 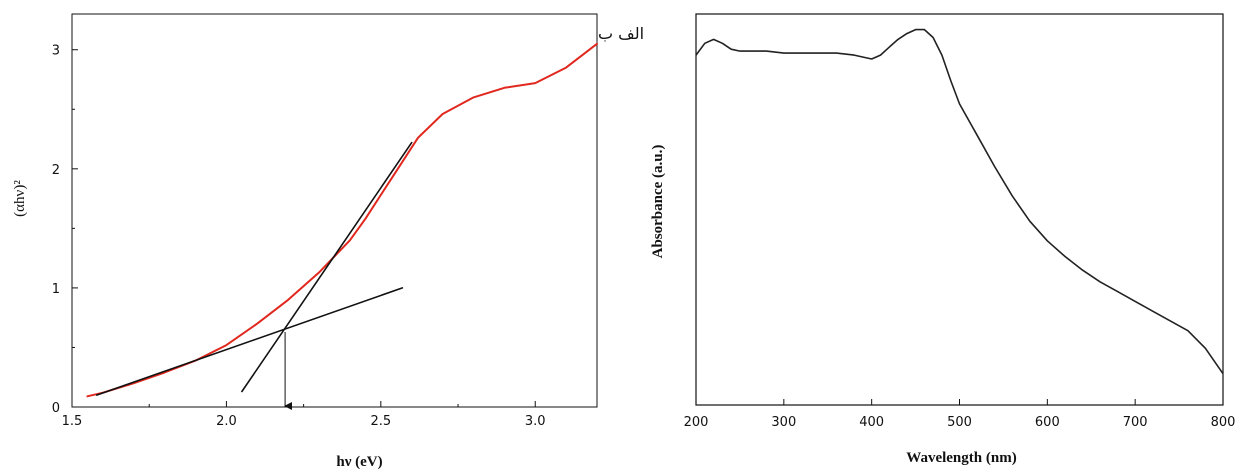 What do you see at coordinates (1047, 422) in the screenshot?
I see `chart2-x-tick-label: 600` at bounding box center [1047, 422].